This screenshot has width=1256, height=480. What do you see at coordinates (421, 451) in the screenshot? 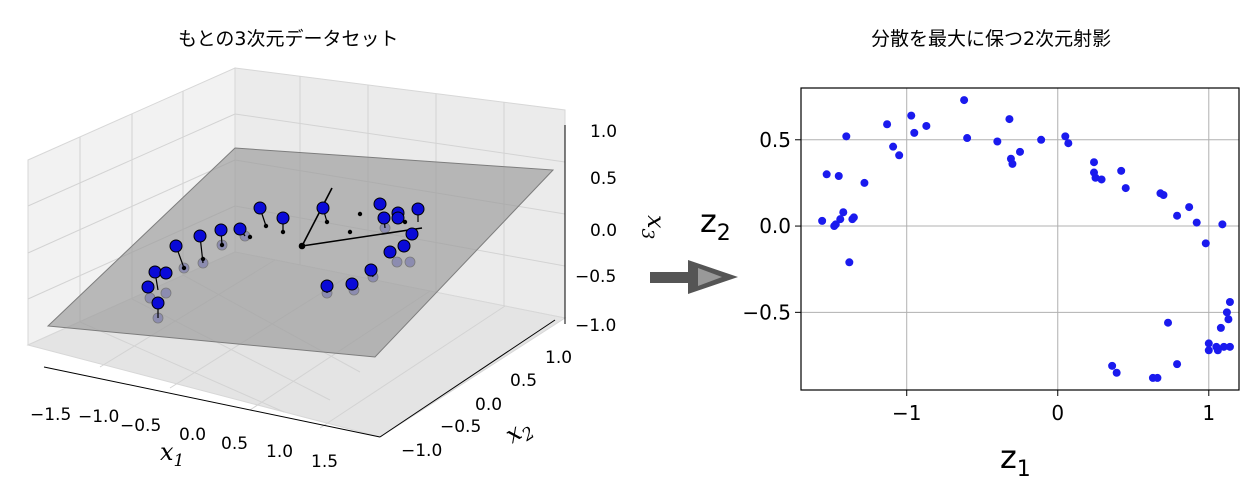
I see `y-tick-label: −1.0` at bounding box center [421, 451].